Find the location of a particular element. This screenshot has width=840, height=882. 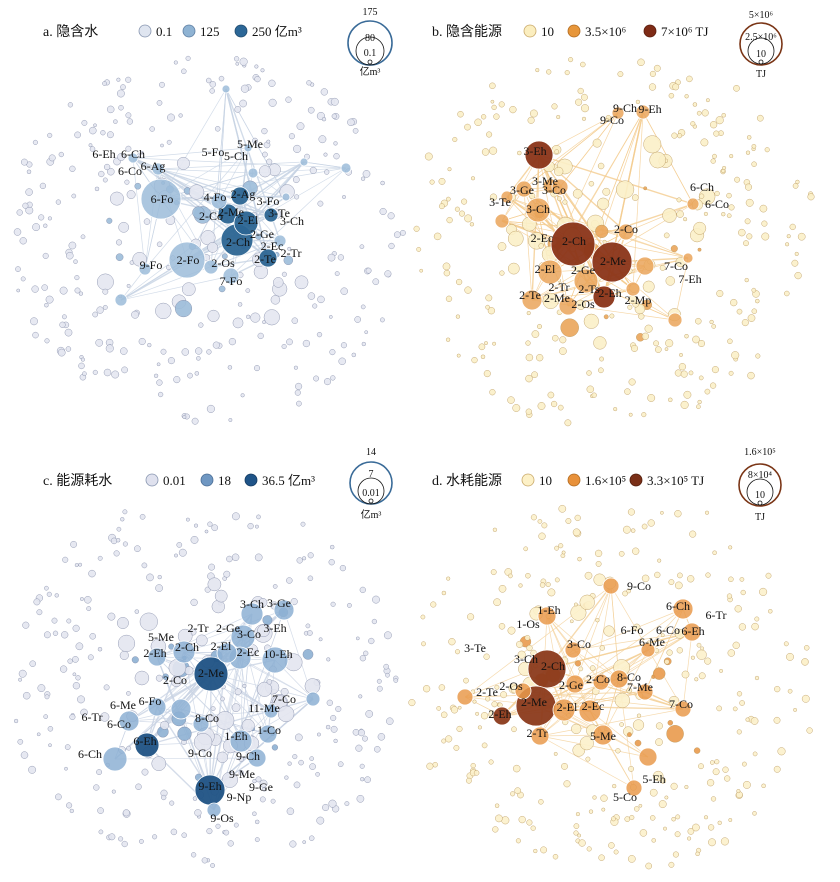

legend-swatch-high is located at coordinates (241, 31).